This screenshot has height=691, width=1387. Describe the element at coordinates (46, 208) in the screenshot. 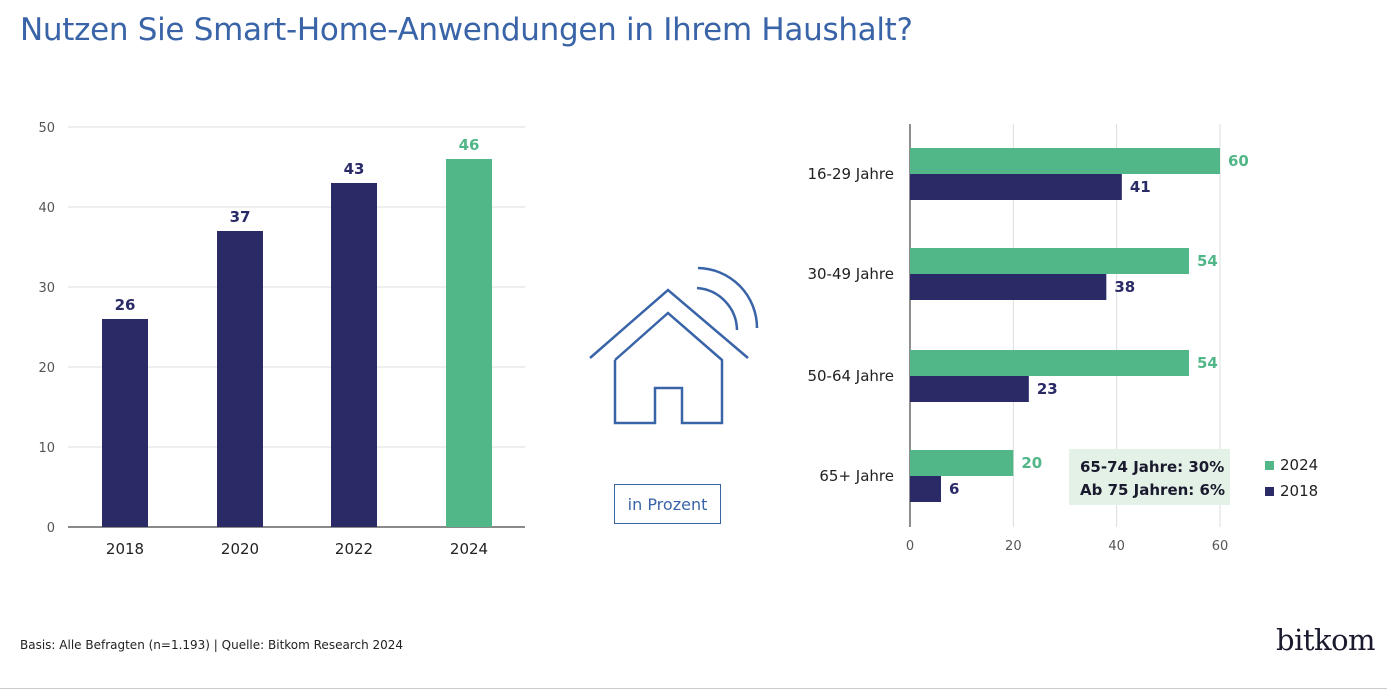

I see `y-tick-label: 40` at that location.